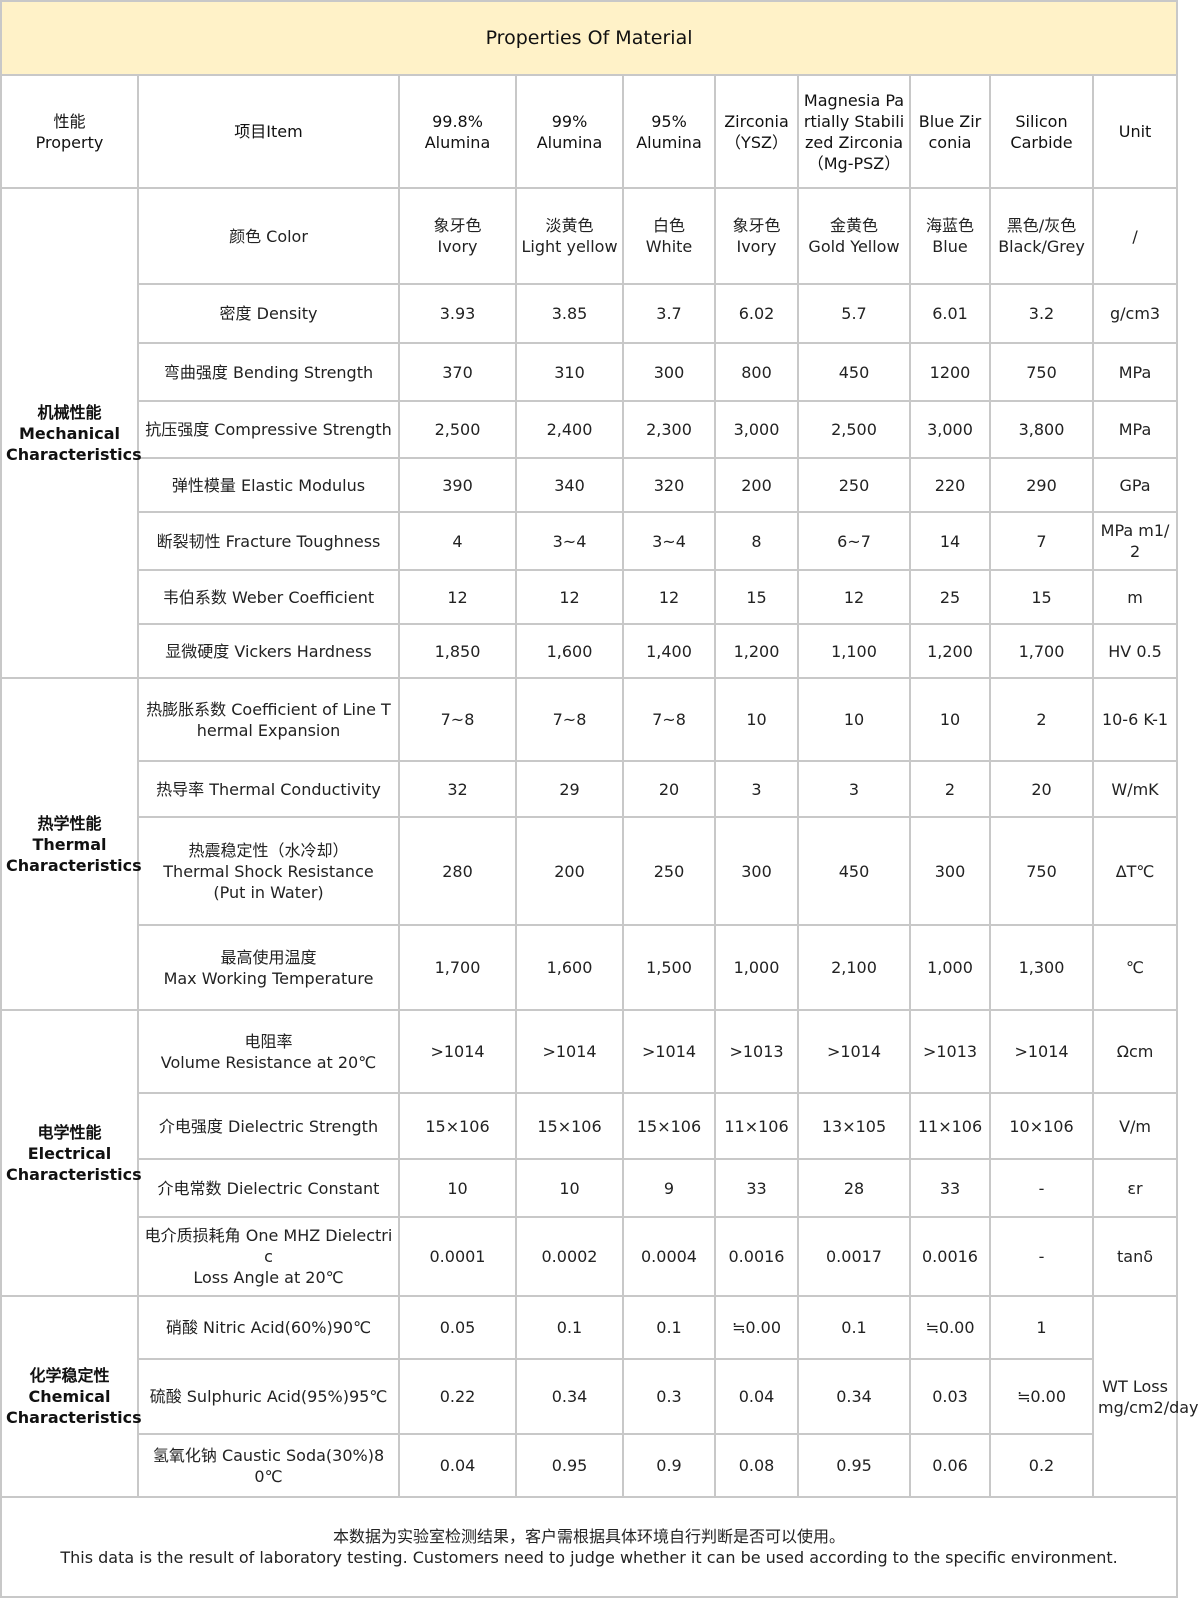  I want to click on value-cell: 11×106, so click(756, 1126).